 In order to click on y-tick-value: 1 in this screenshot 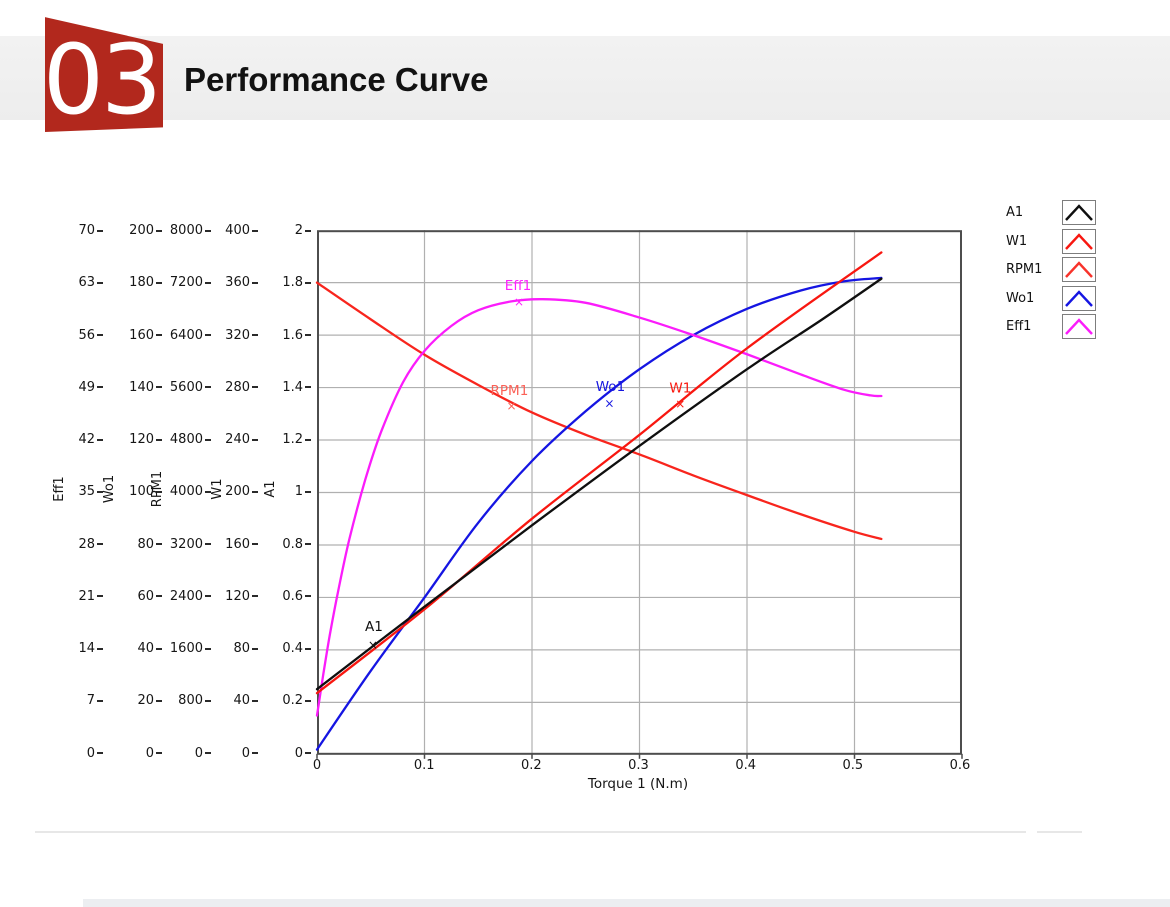, I will do `click(298, 492)`.